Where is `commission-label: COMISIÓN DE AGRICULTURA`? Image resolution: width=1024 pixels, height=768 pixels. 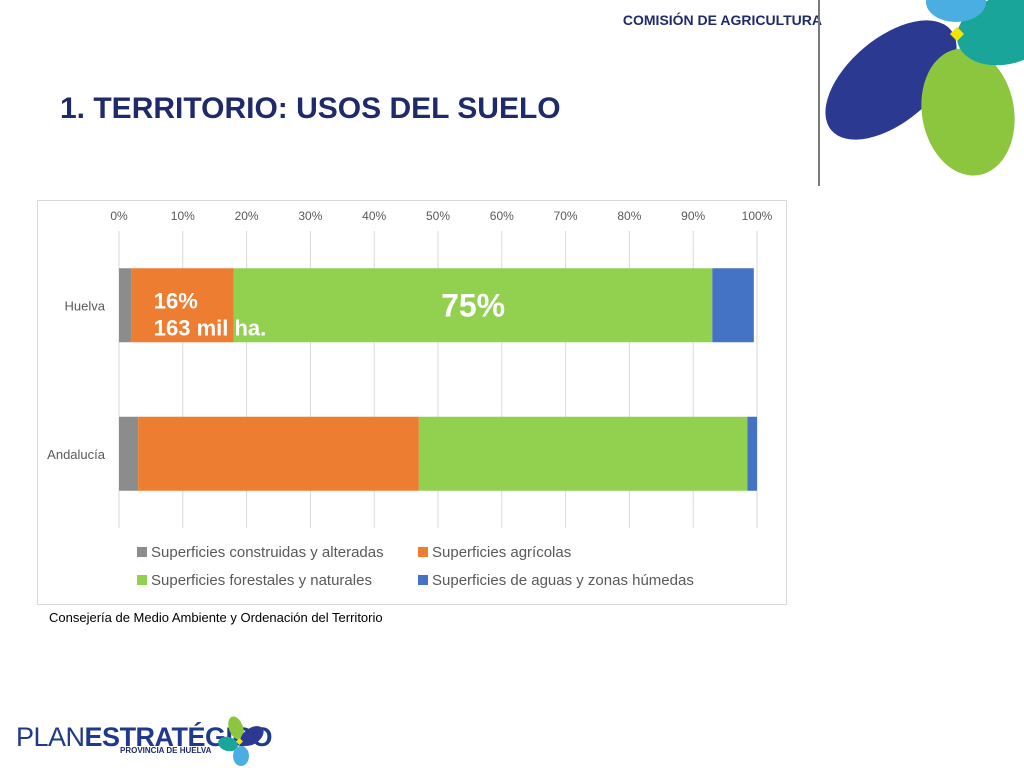
commission-label: COMISIÓN DE AGRICULTURA is located at coordinates (722, 20).